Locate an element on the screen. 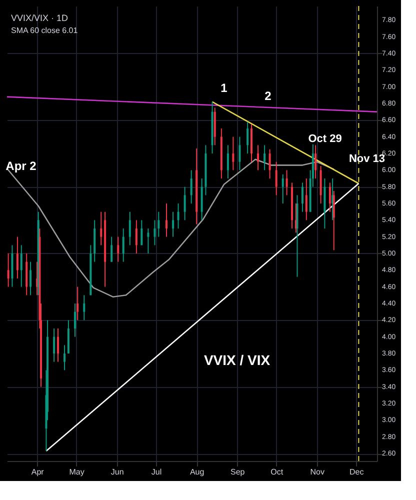 This screenshot has width=416, height=500. annotation: Oct 29 is located at coordinates (325, 139).